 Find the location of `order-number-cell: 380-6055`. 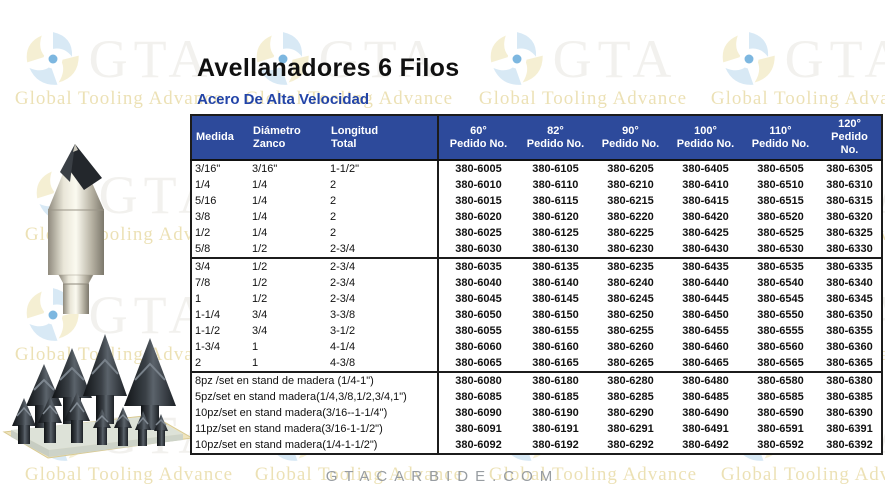

order-number-cell: 380-6055 is located at coordinates (477, 331).